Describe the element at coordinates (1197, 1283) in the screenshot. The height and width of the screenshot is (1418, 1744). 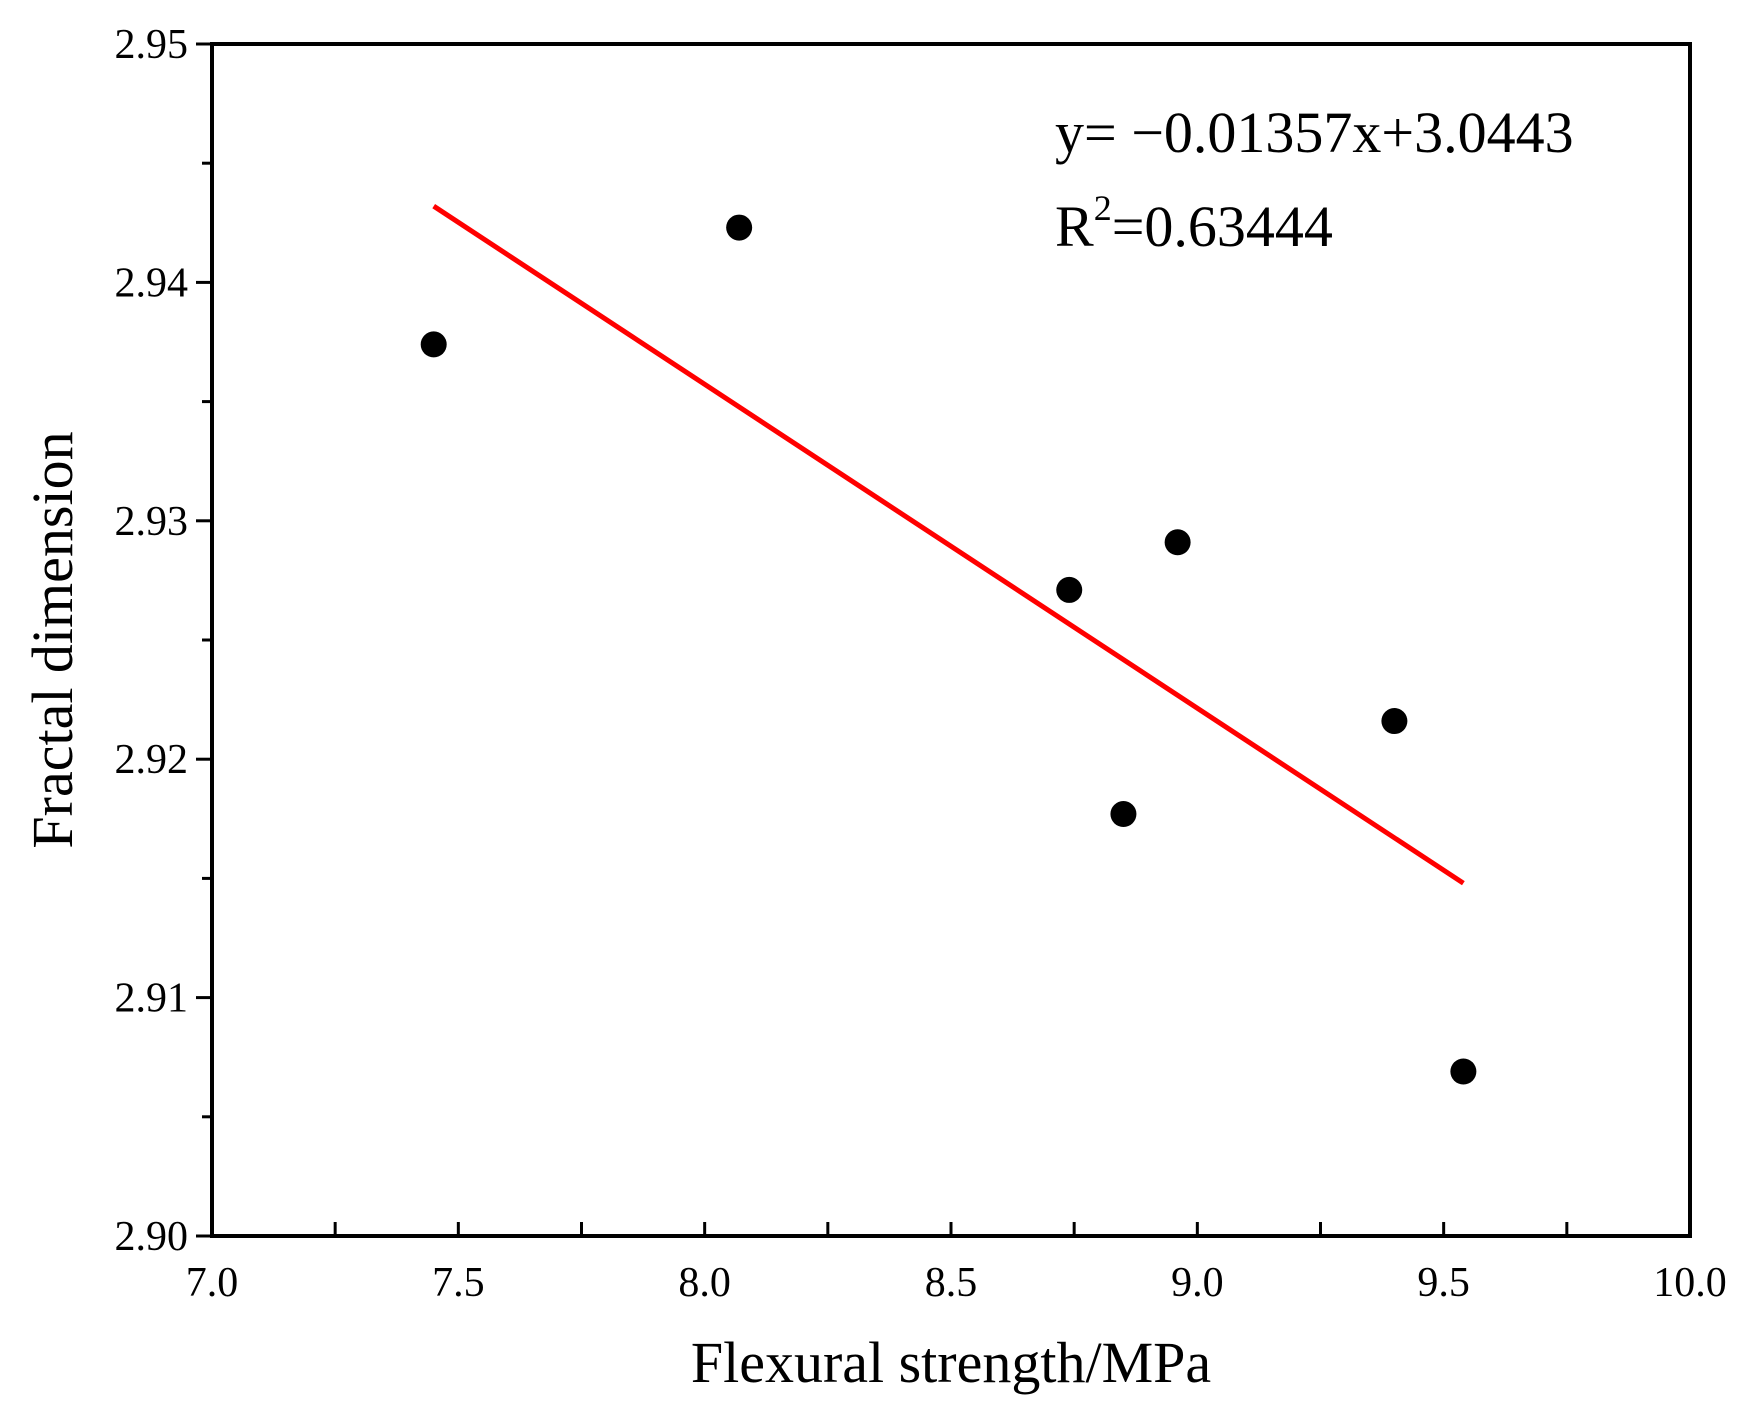
I see `x-tick-label: 9.0` at that location.